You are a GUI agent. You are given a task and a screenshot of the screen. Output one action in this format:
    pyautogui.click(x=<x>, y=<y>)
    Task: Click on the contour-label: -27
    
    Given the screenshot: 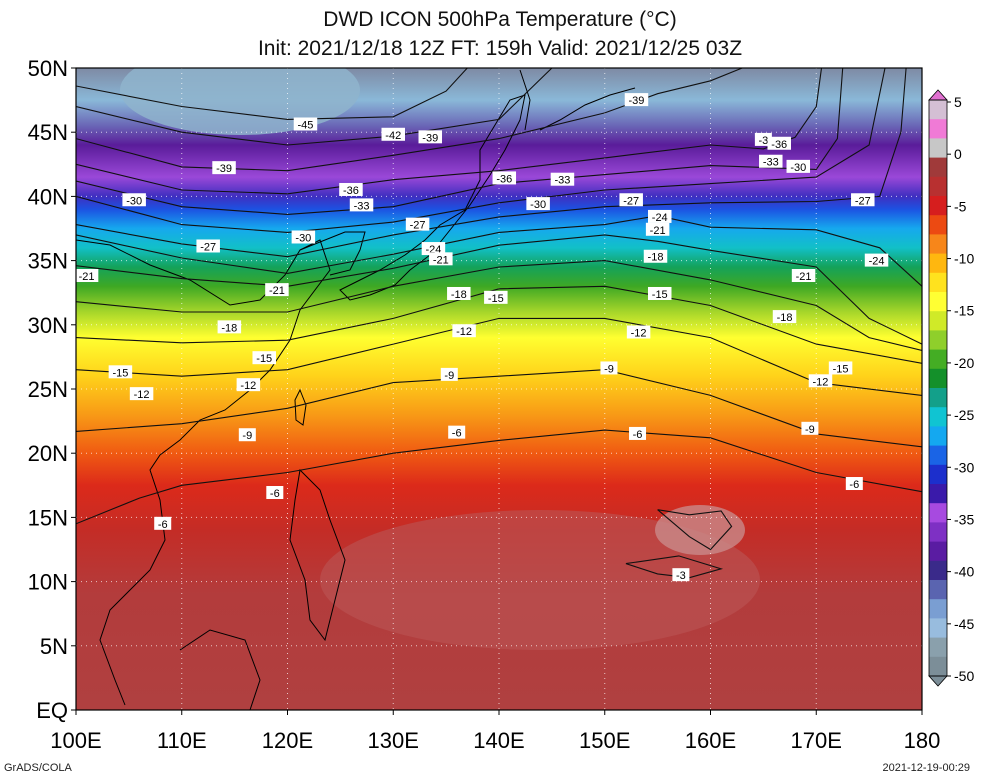 What is the action you would take?
    pyautogui.click(x=631, y=200)
    